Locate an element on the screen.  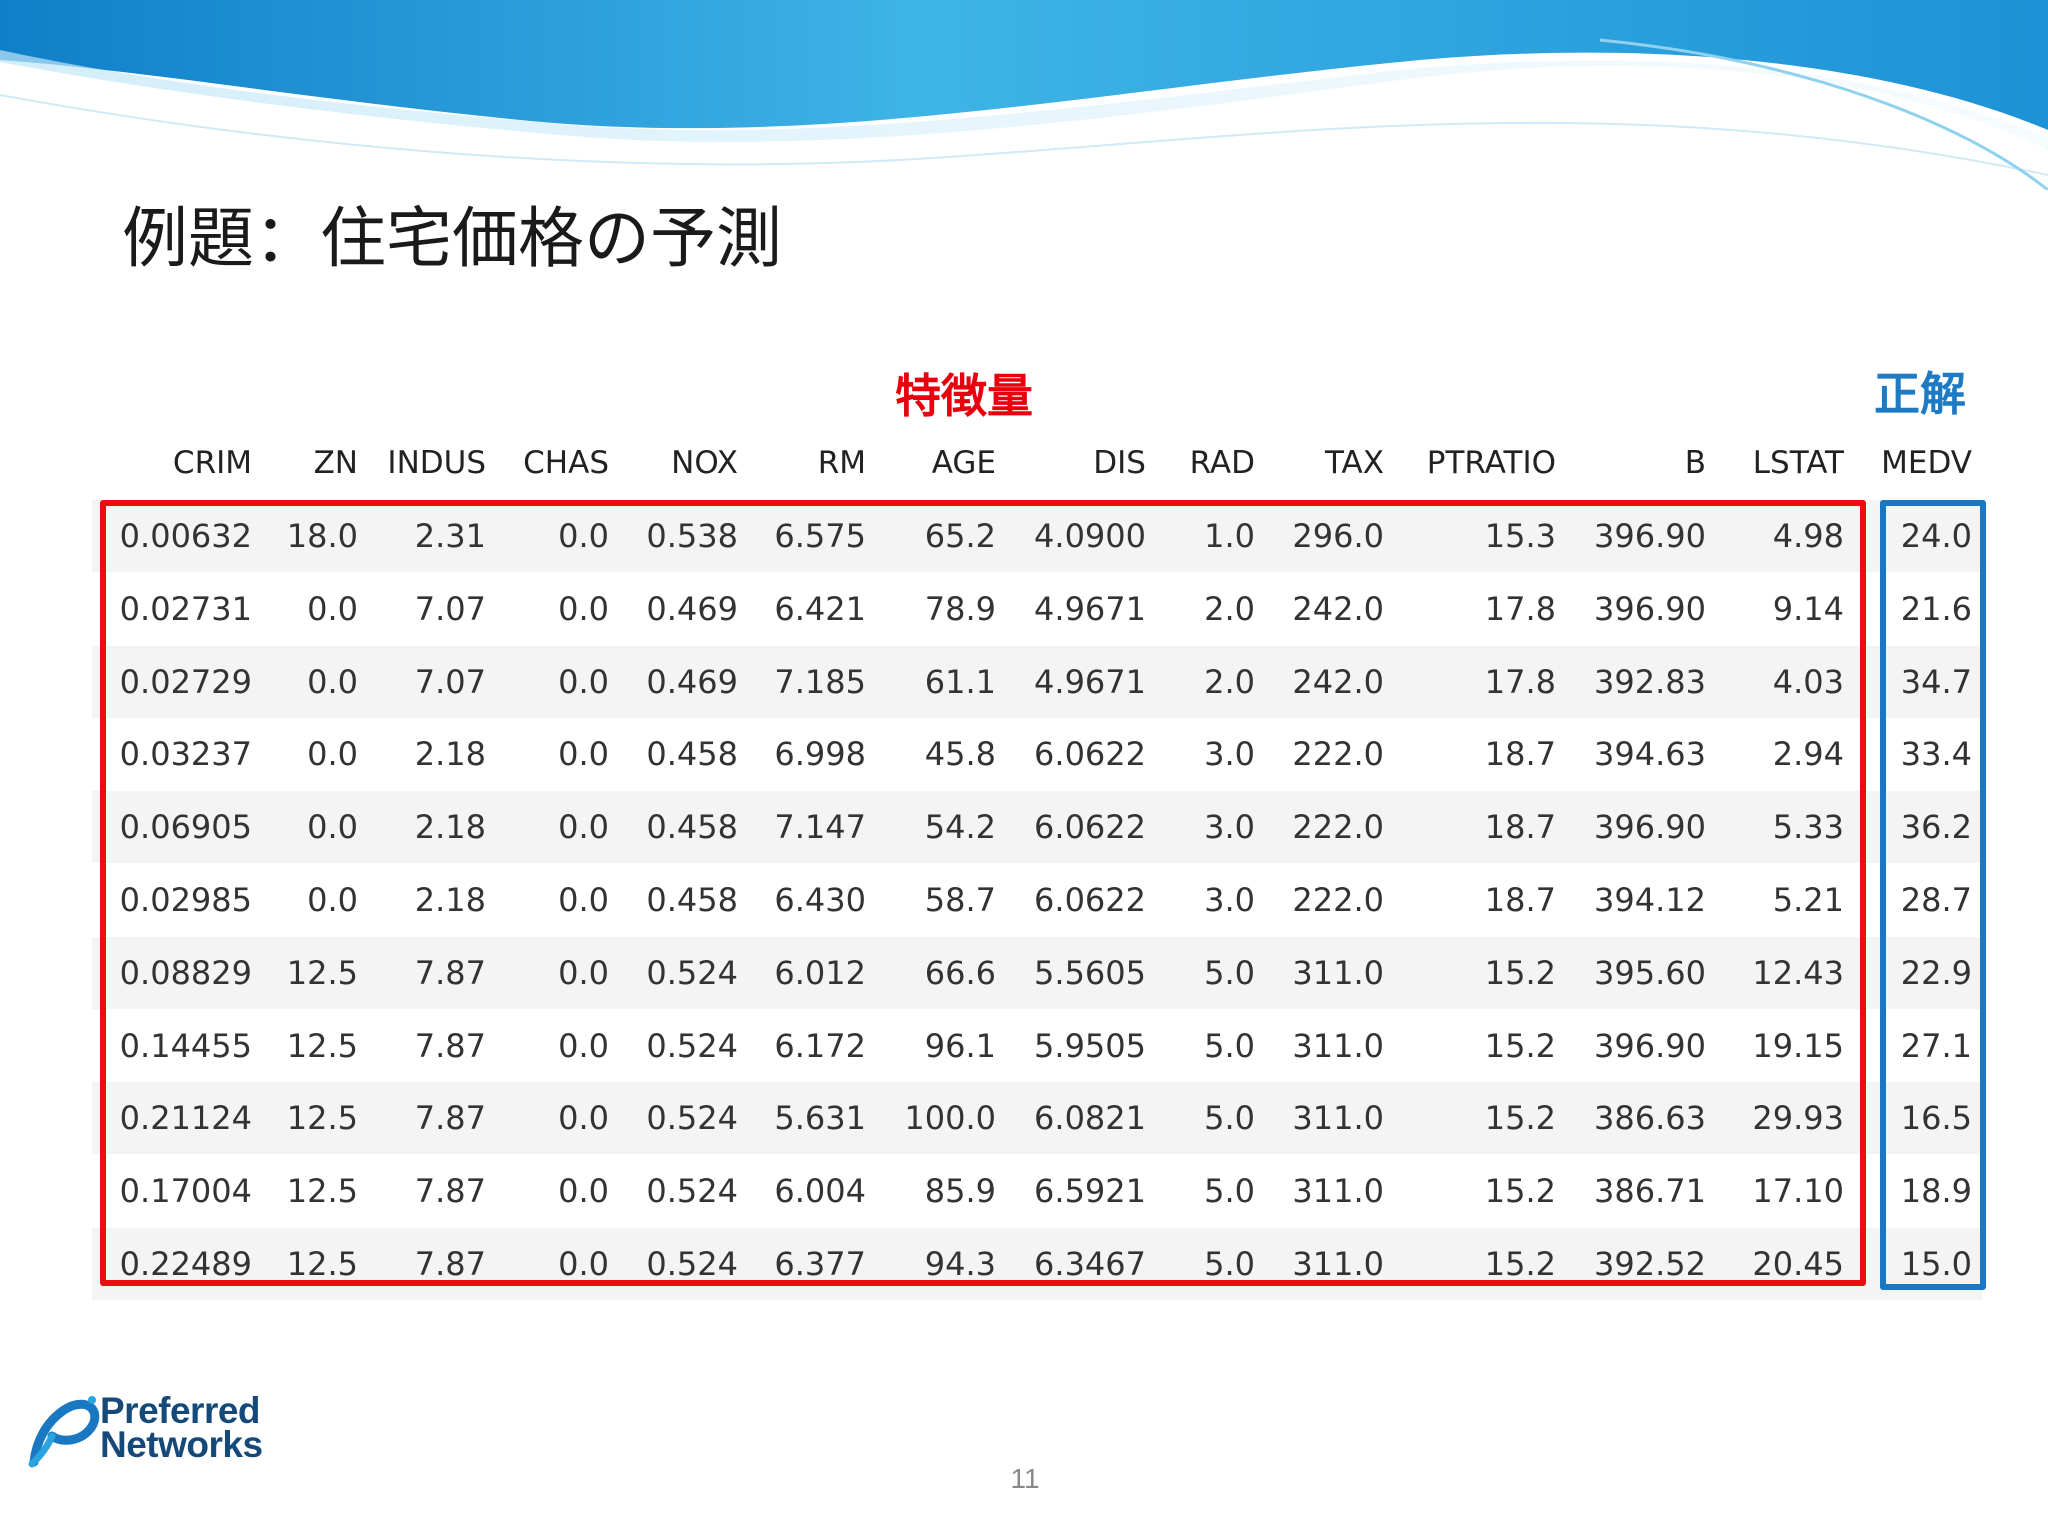
table-cell: 15.3 is located at coordinates (1520, 536).